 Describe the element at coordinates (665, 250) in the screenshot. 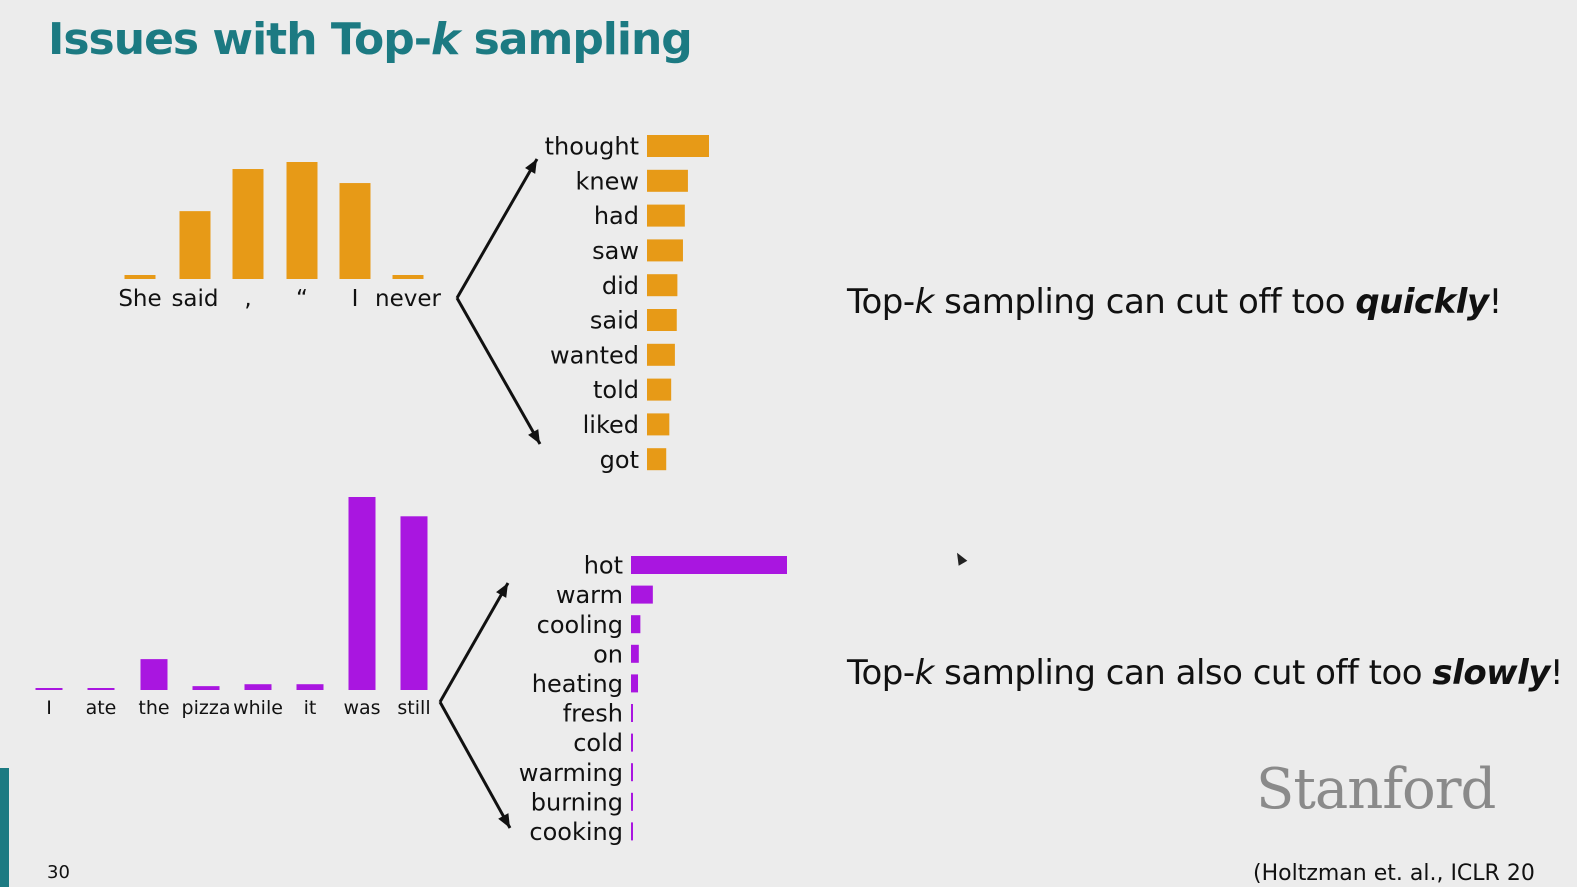

I see `bar-saw` at that location.